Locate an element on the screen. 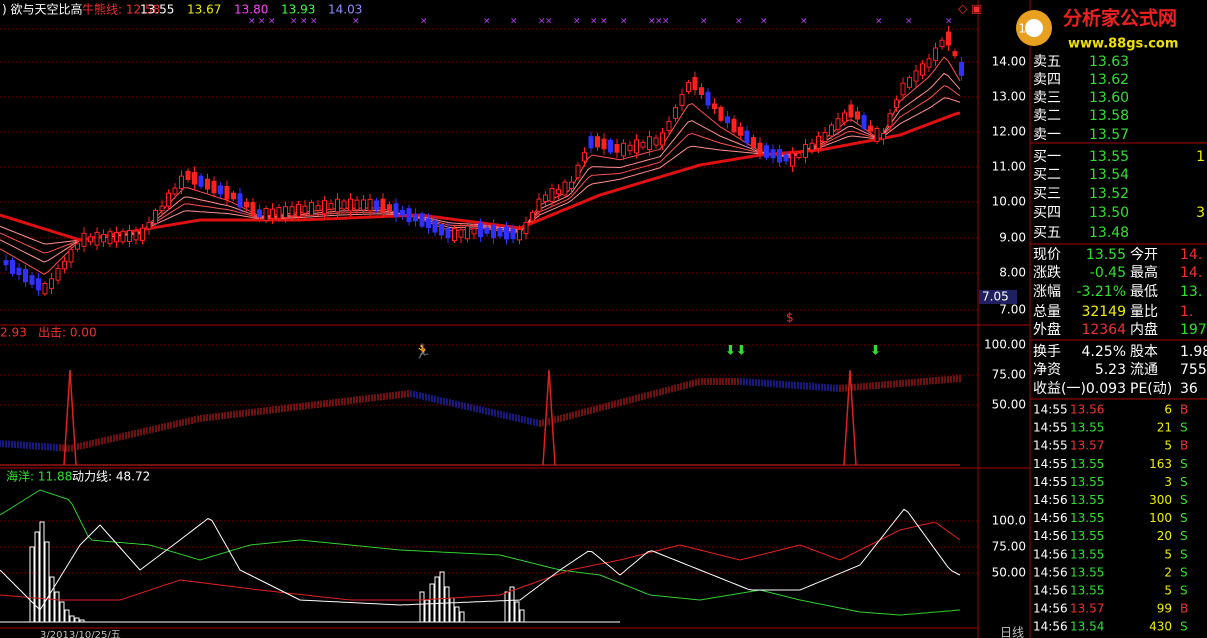 This screenshot has height=638, width=1207. book-label: 卖一 is located at coordinates (1047, 135).